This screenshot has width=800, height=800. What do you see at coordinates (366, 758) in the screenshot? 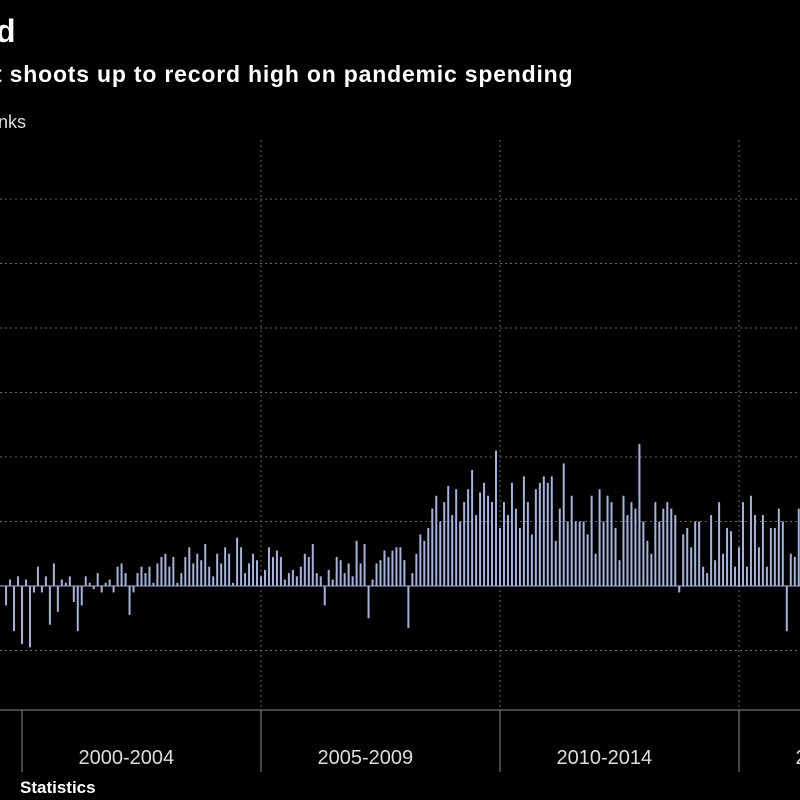
I see `x-tick-label: 2005-2009` at bounding box center [366, 758].